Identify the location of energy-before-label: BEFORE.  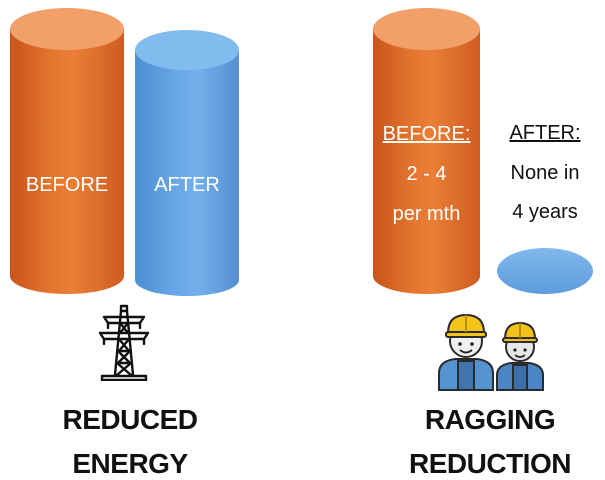
(67, 185).